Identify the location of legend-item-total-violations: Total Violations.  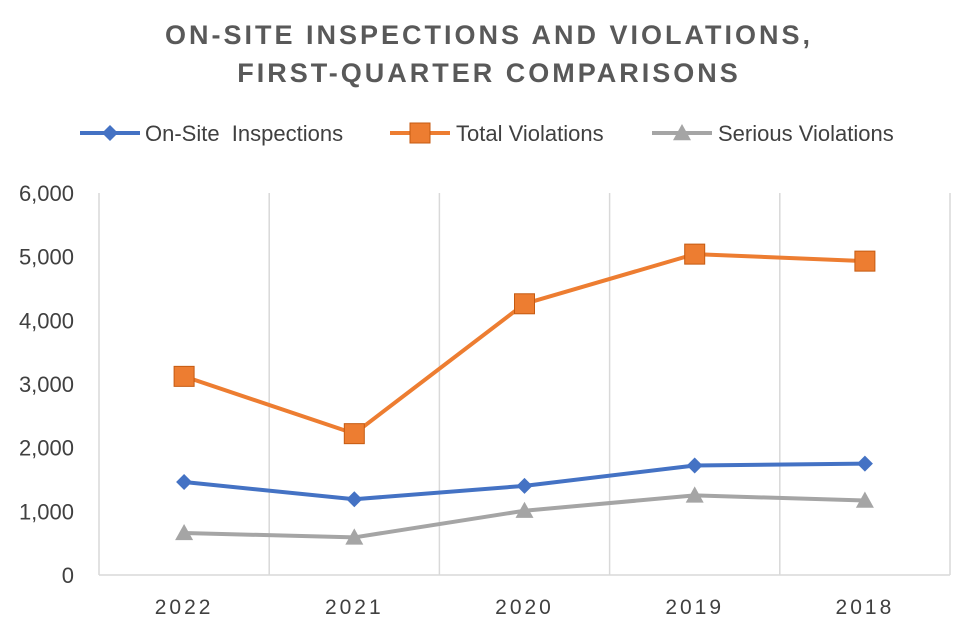
(497, 133).